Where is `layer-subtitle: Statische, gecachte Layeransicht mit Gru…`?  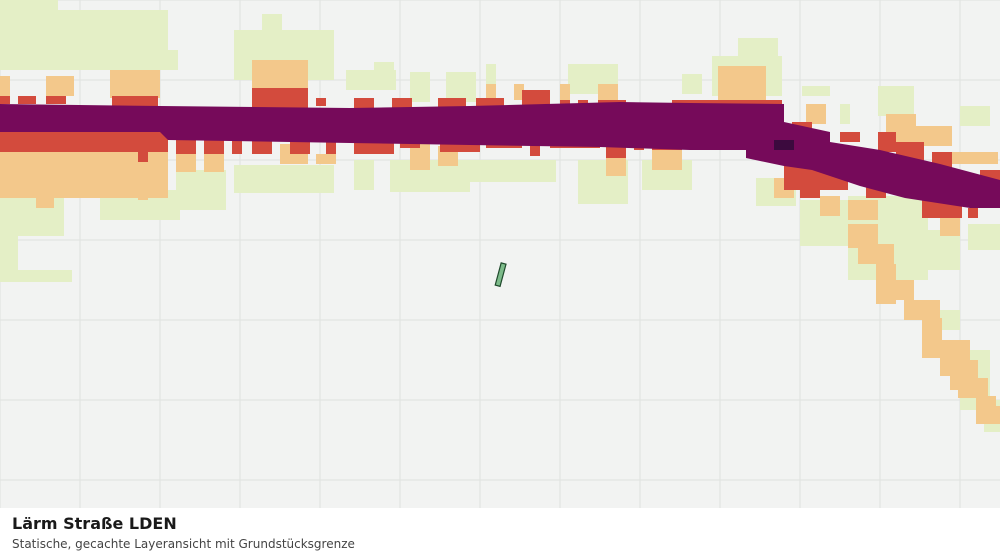 layer-subtitle: Statische, gecachte Layeransicht mit Gru… is located at coordinates (183, 544).